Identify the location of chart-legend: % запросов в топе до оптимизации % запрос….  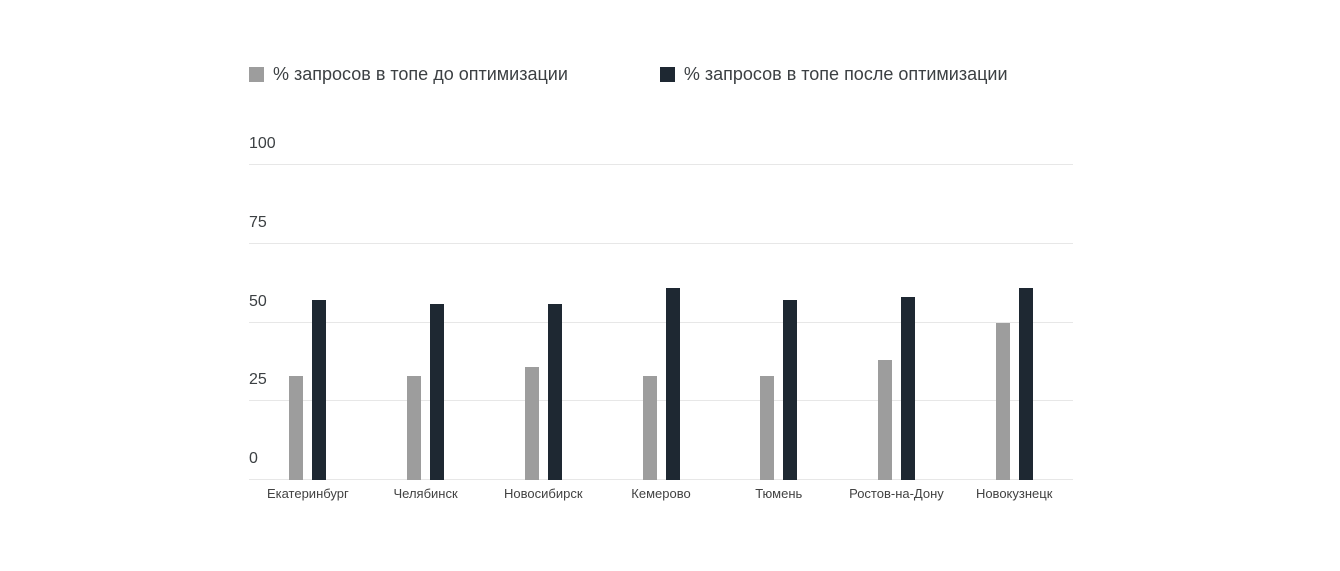
(628, 74).